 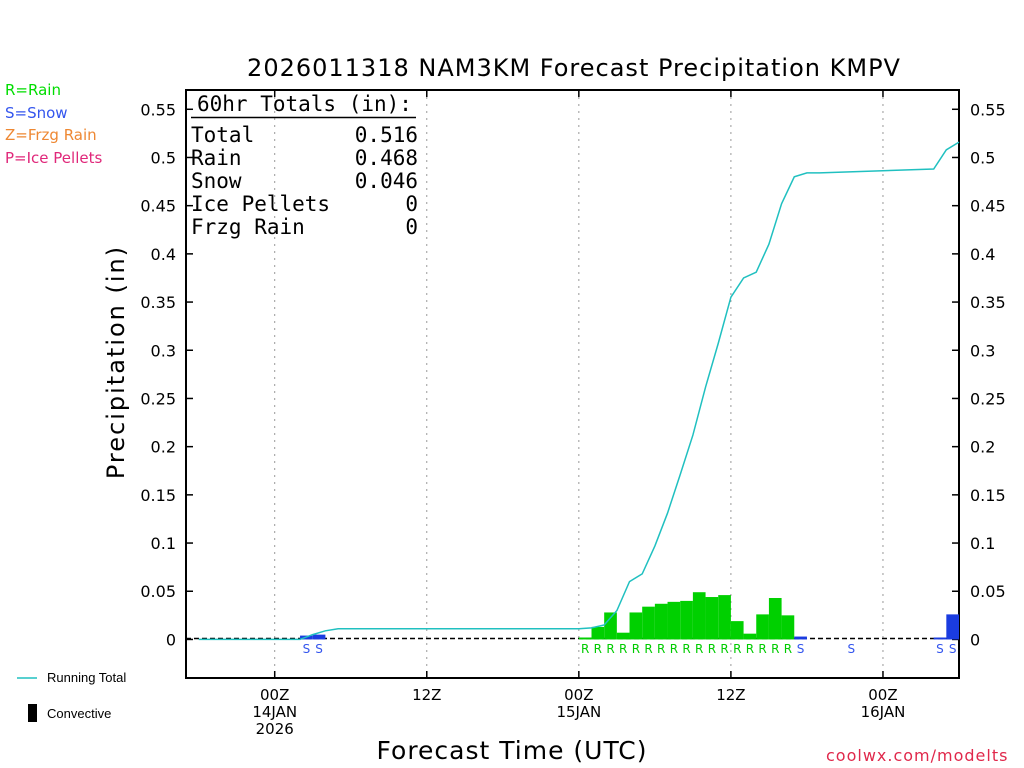 I want to click on y-tick-labels-left: 0 0.05 0.1 0.15 0.2 0.25 0.3 0.35 0.4 0.45 0.5 0.55, so click(x=158, y=374).